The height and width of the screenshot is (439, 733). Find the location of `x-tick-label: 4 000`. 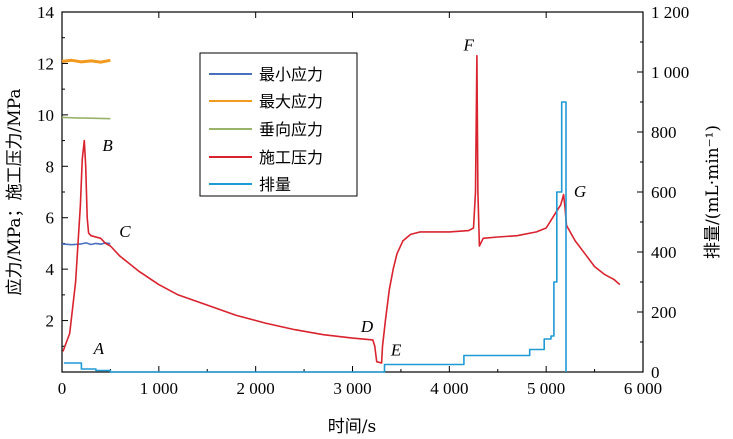

x-tick-label: 4 000 is located at coordinates (449, 388).